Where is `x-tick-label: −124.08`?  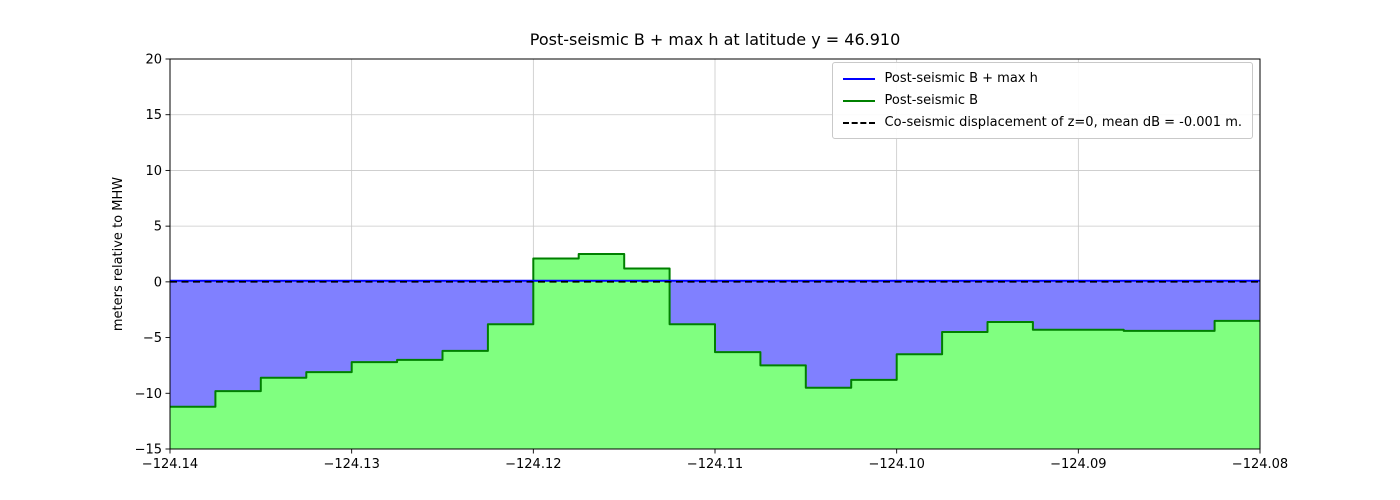
x-tick-label: −124.08 is located at coordinates (1260, 464).